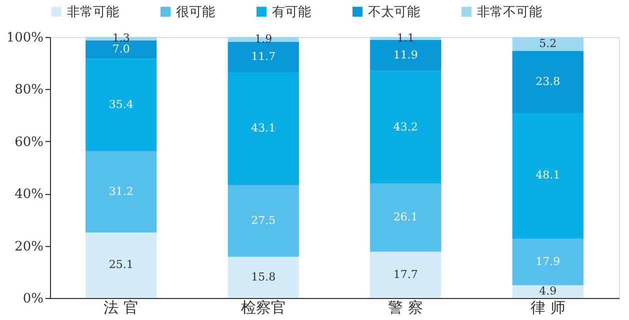 Image resolution: width=629 pixels, height=320 pixels. Describe the element at coordinates (29, 246) in the screenshot. I see `y-tick-label: 20%` at that location.